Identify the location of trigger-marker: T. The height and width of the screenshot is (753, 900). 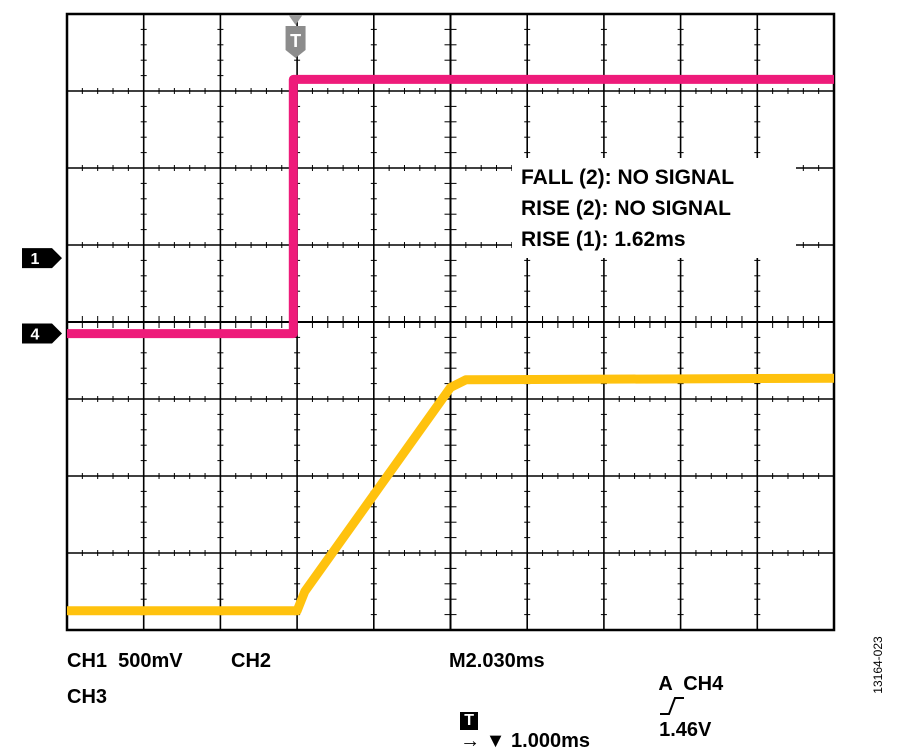
(295, 36).